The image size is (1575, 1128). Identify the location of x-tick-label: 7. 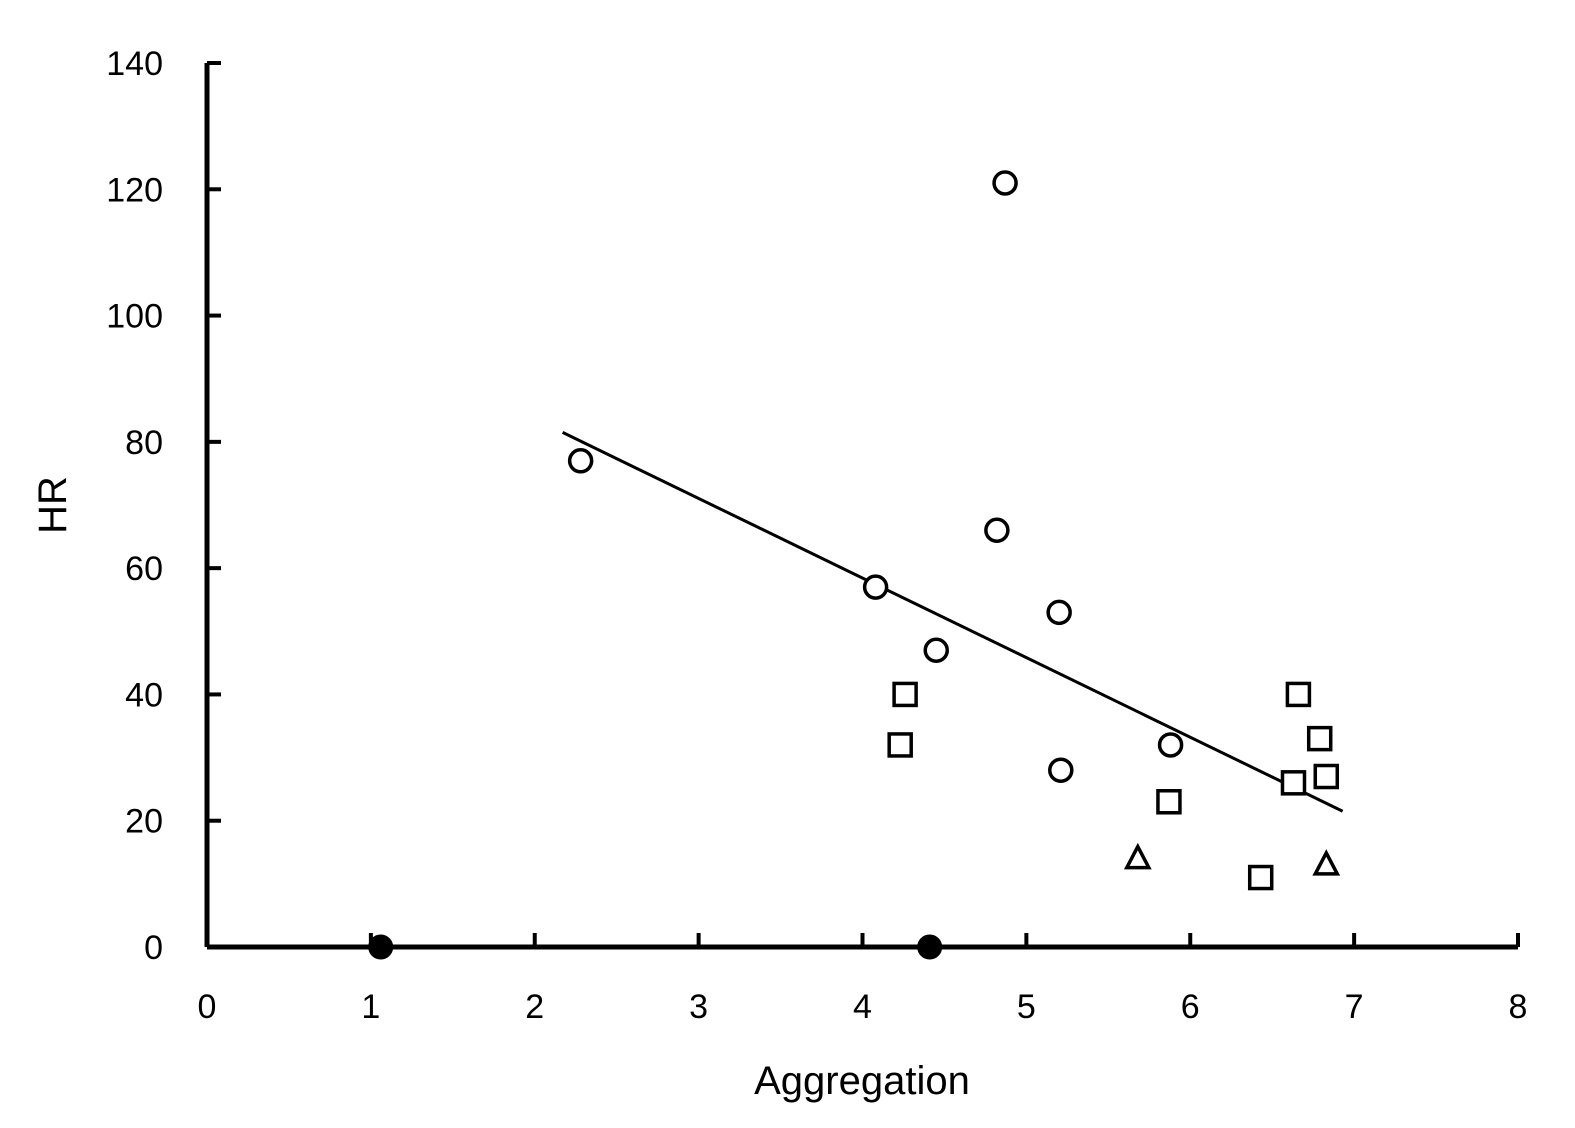
(1354, 1007).